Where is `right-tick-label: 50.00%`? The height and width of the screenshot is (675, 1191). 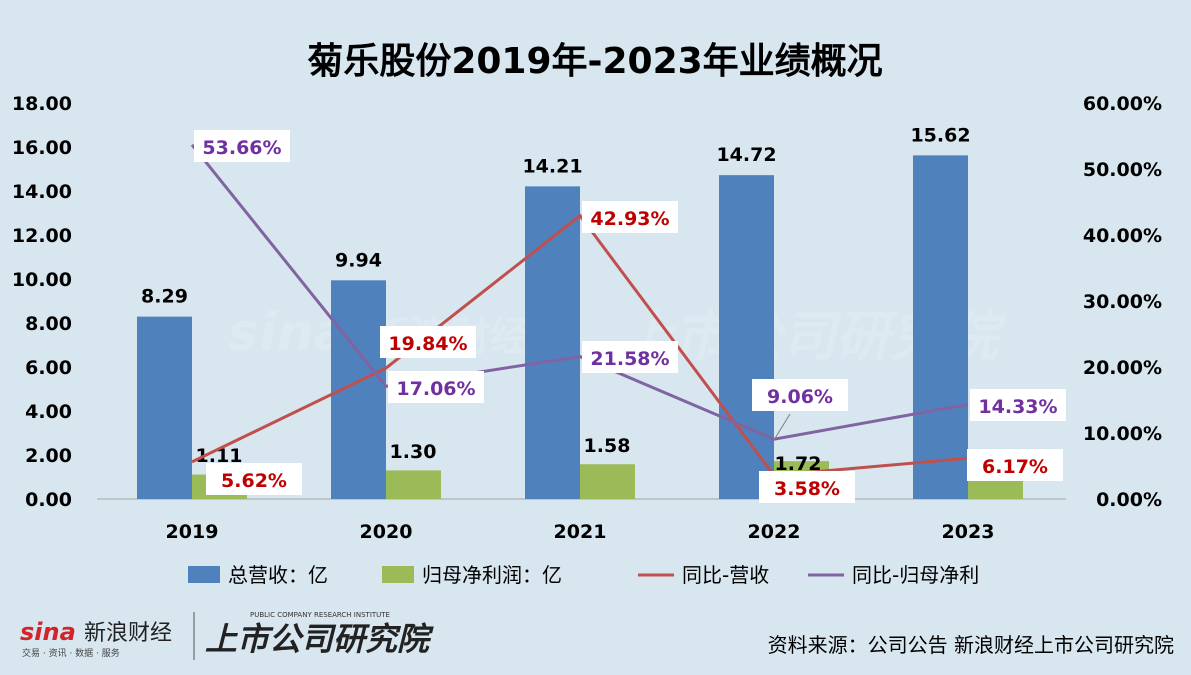
right-tick-label: 50.00% is located at coordinates (1122, 170).